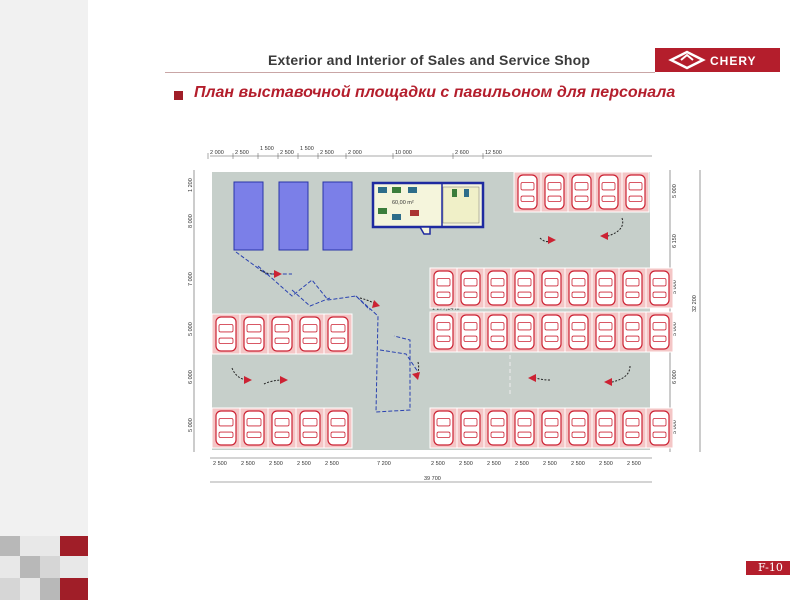 This screenshot has width=800, height=600. I want to click on chery-logo, so click(717, 60).